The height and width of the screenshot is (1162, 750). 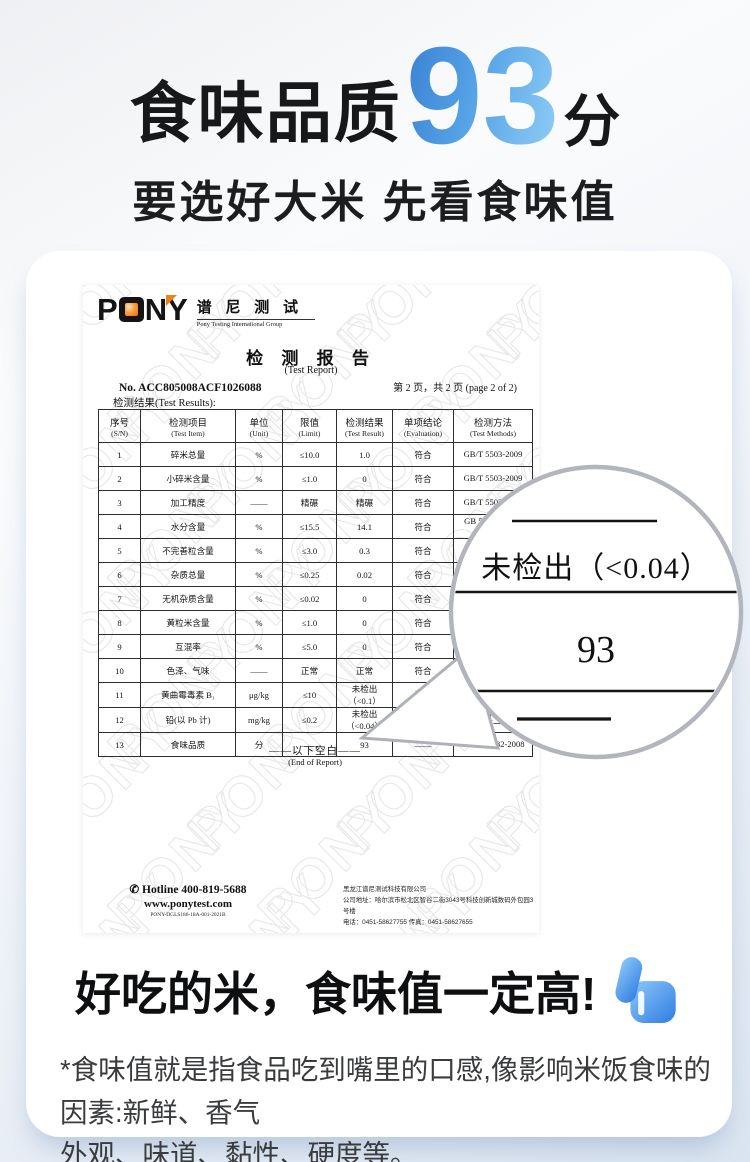 What do you see at coordinates (119, 695) in the screenshot?
I see `table-cell: 11` at bounding box center [119, 695].